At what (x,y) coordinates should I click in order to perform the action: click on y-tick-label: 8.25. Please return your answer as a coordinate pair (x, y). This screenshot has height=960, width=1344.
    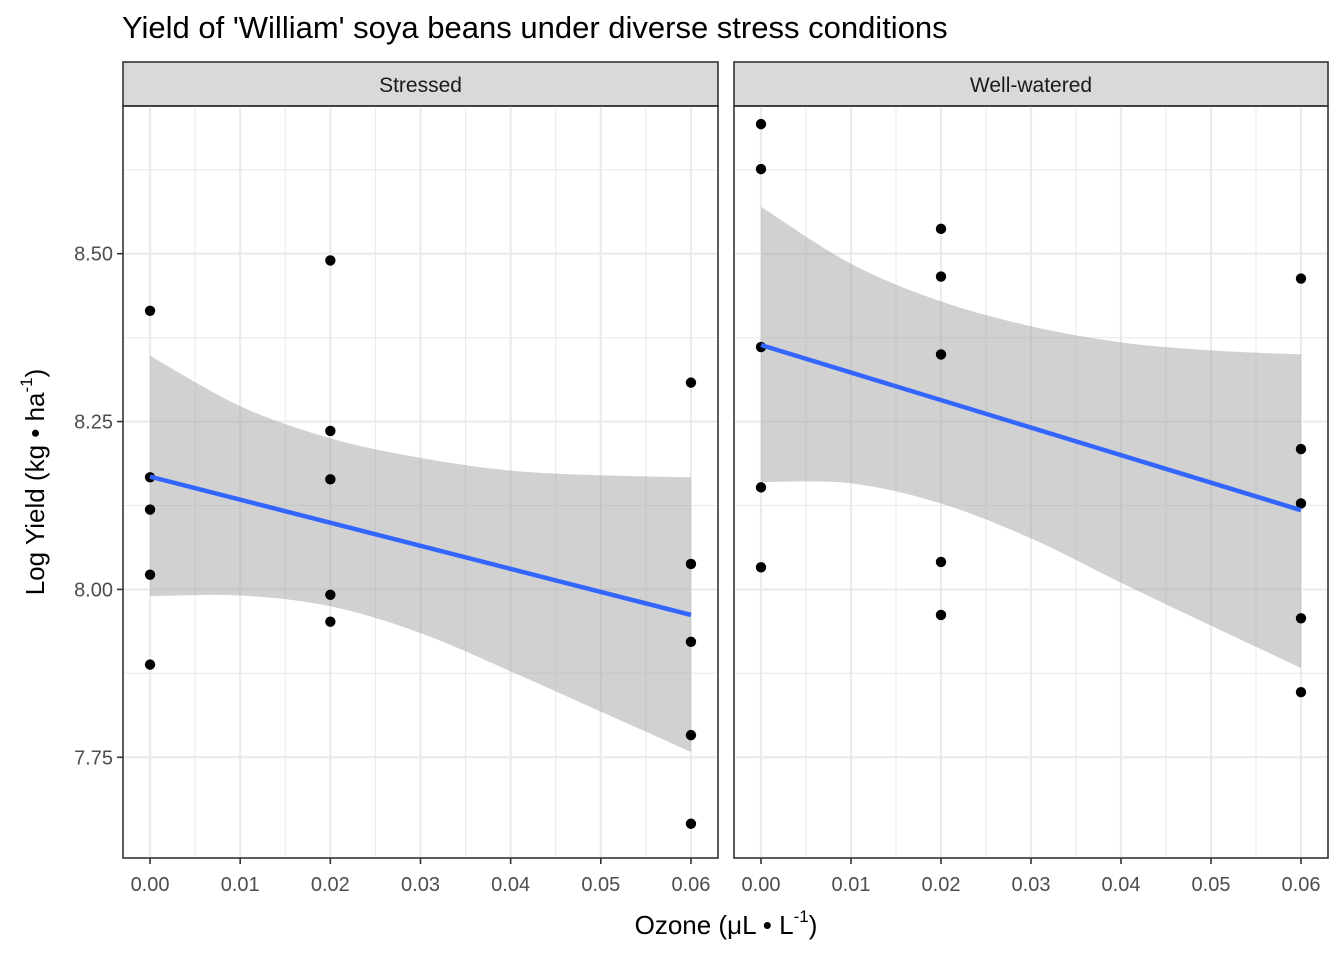
    Looking at the image, I should click on (93, 423).